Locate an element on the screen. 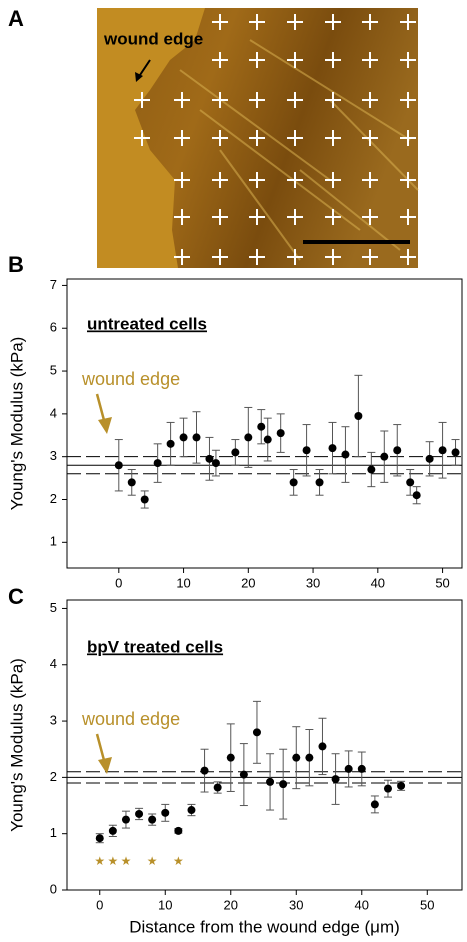 Image resolution: width=467 pixels, height=942 pixels. annotation: wound edge is located at coordinates (153, 38).